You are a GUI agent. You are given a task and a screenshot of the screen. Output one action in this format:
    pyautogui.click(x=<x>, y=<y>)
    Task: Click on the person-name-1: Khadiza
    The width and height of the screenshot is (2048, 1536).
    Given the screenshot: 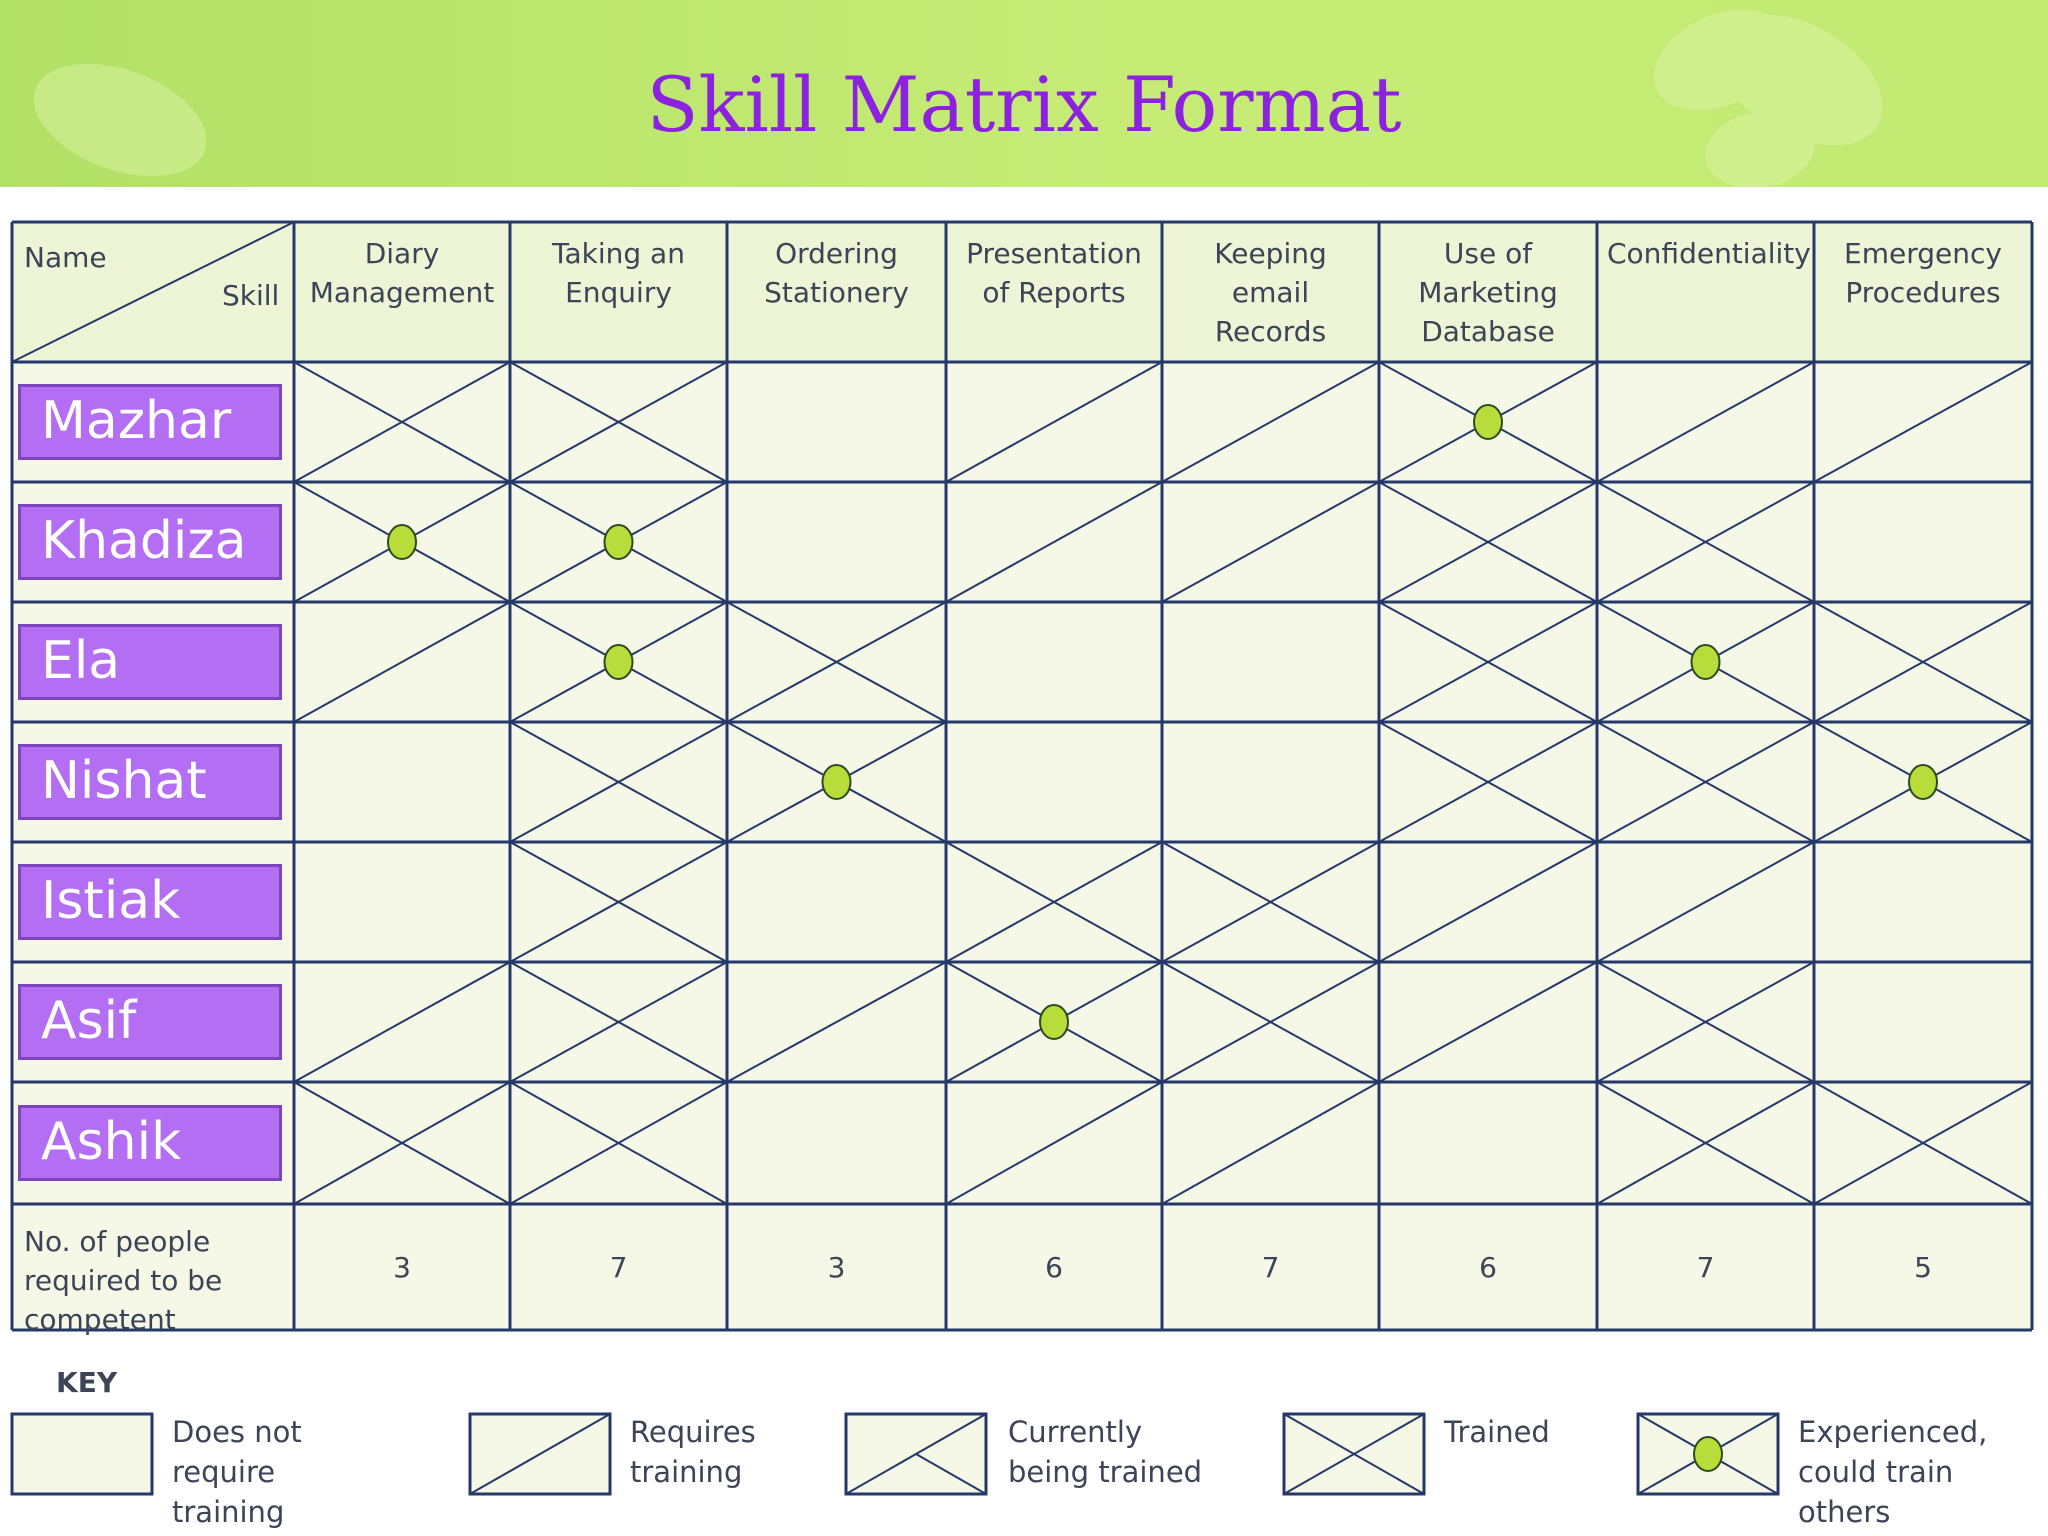 What is the action you would take?
    pyautogui.click(x=150, y=542)
    